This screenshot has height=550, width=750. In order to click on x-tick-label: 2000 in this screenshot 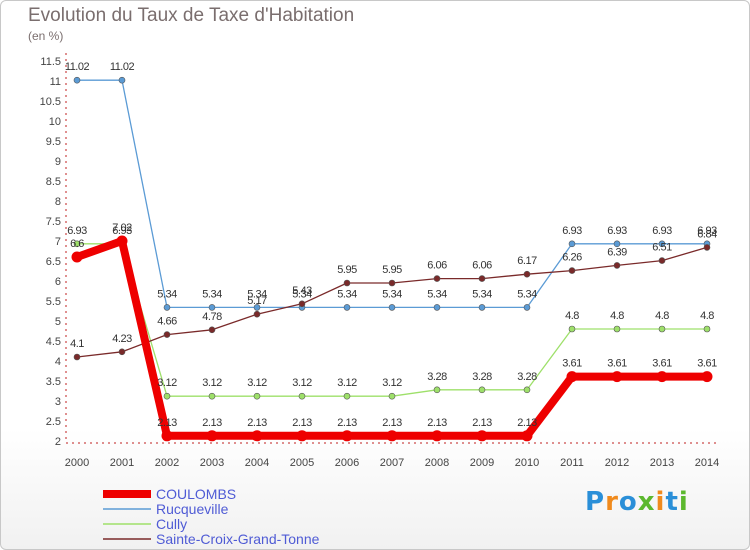, I will do `click(77, 463)`.